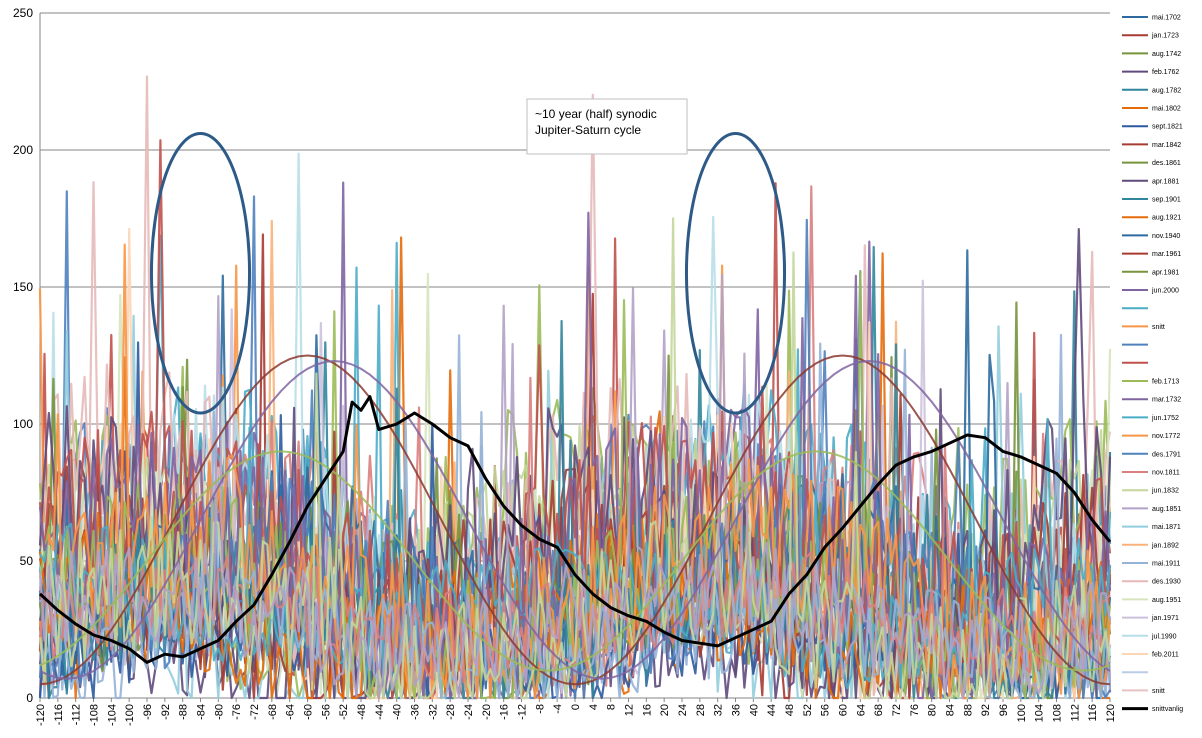 This screenshot has width=1202, height=738. Describe the element at coordinates (808, 710) in the screenshot. I see `x-tick-label: 52` at that location.